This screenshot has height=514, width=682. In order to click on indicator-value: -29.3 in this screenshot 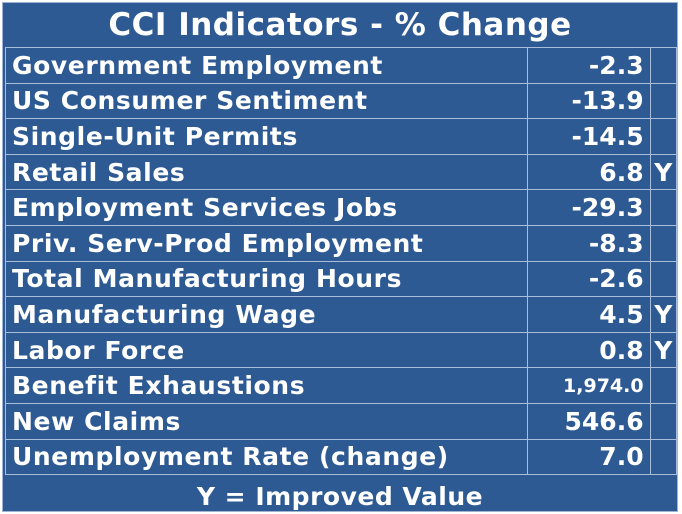, I will do `click(589, 207)`.